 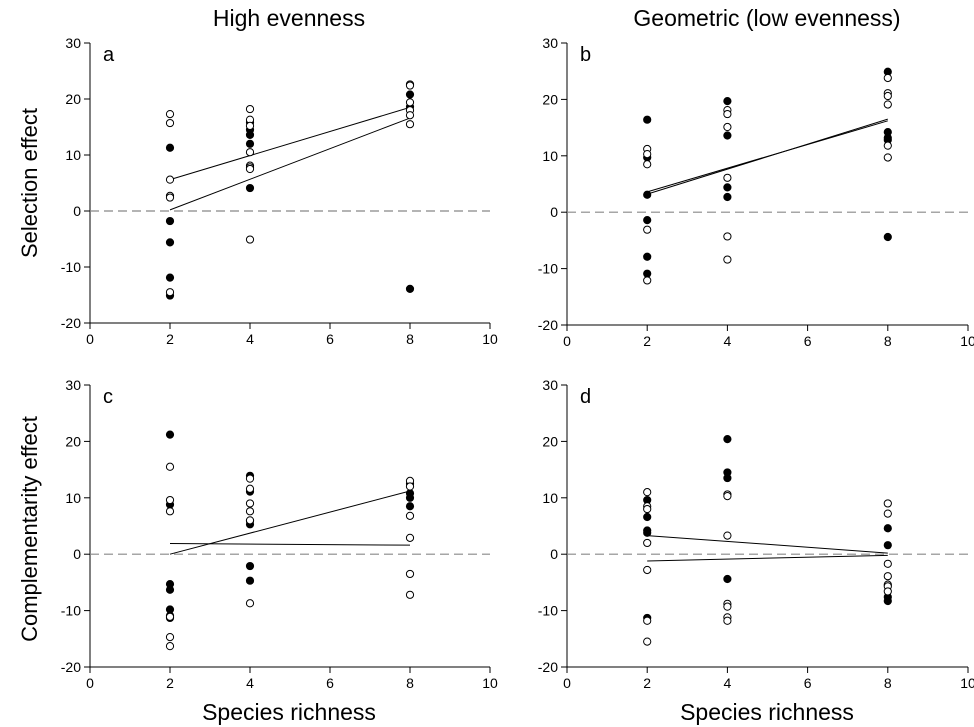 I want to click on x-tick-label: 2, so click(x=647, y=683).